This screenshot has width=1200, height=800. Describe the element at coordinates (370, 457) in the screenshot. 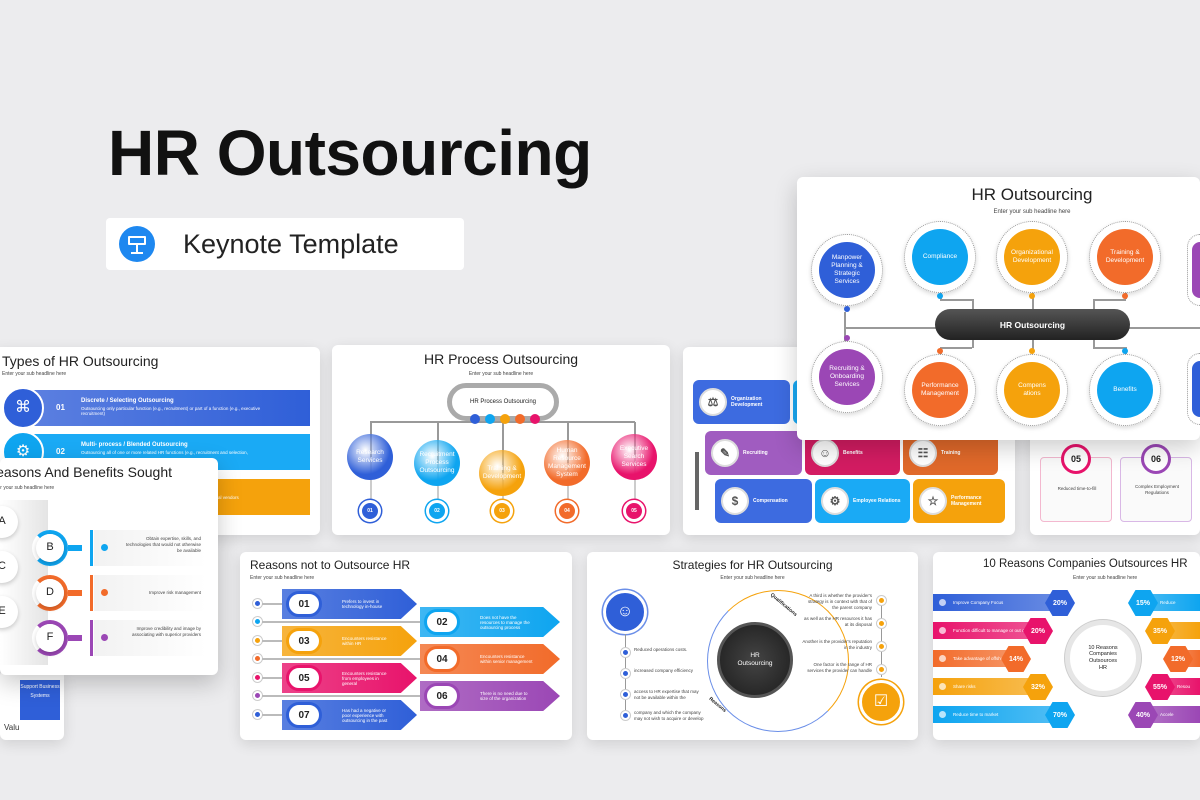

I see `process-circle: Research Services` at that location.